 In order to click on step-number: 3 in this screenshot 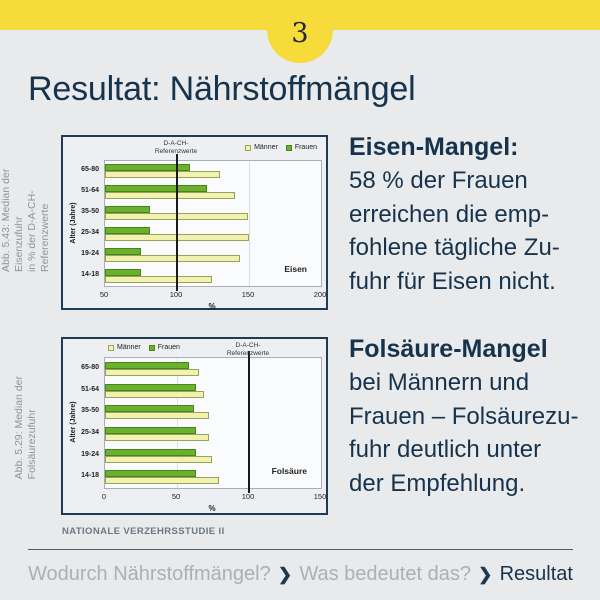, I will do `click(300, 33)`.